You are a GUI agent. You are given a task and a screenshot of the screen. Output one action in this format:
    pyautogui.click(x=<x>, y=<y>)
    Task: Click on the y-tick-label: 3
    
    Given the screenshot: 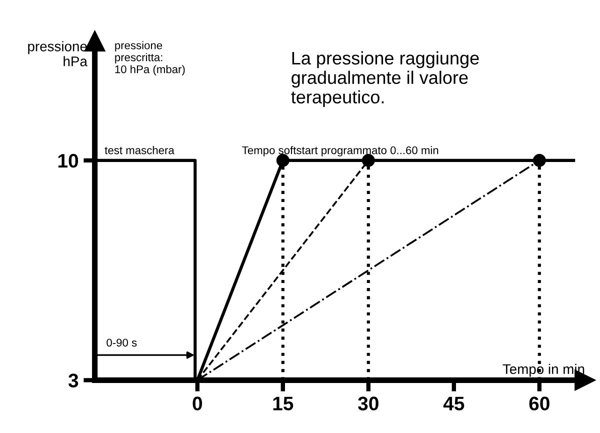 What is the action you would take?
    pyautogui.click(x=73, y=381)
    